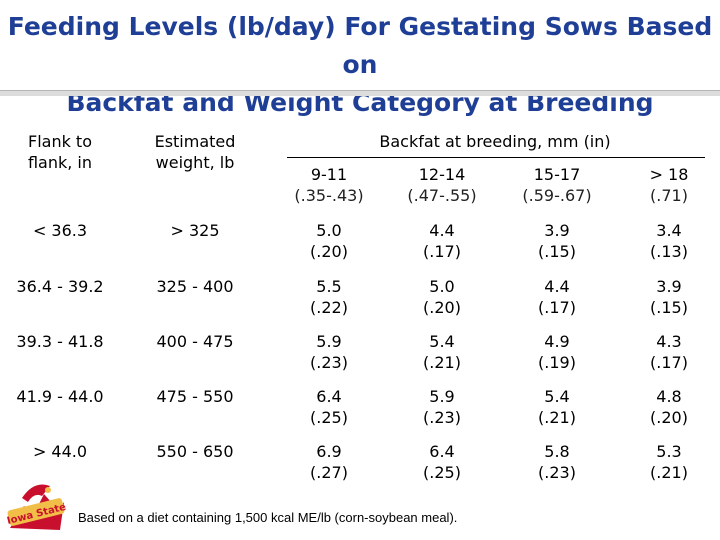 The height and width of the screenshot is (540, 720). Describe the element at coordinates (557, 341) in the screenshot. I see `feed-lb-value: 4.9` at that location.